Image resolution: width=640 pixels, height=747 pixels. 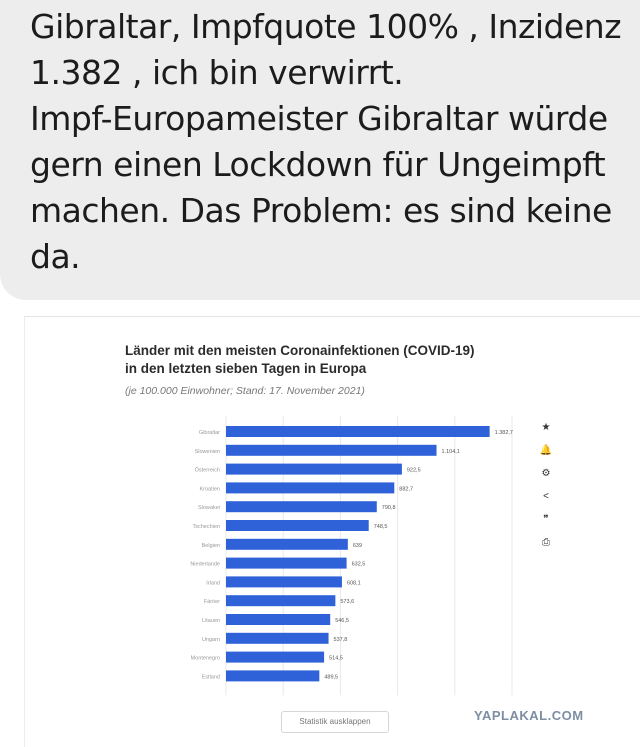 I want to click on value-label: 514,5, so click(x=336, y=659).